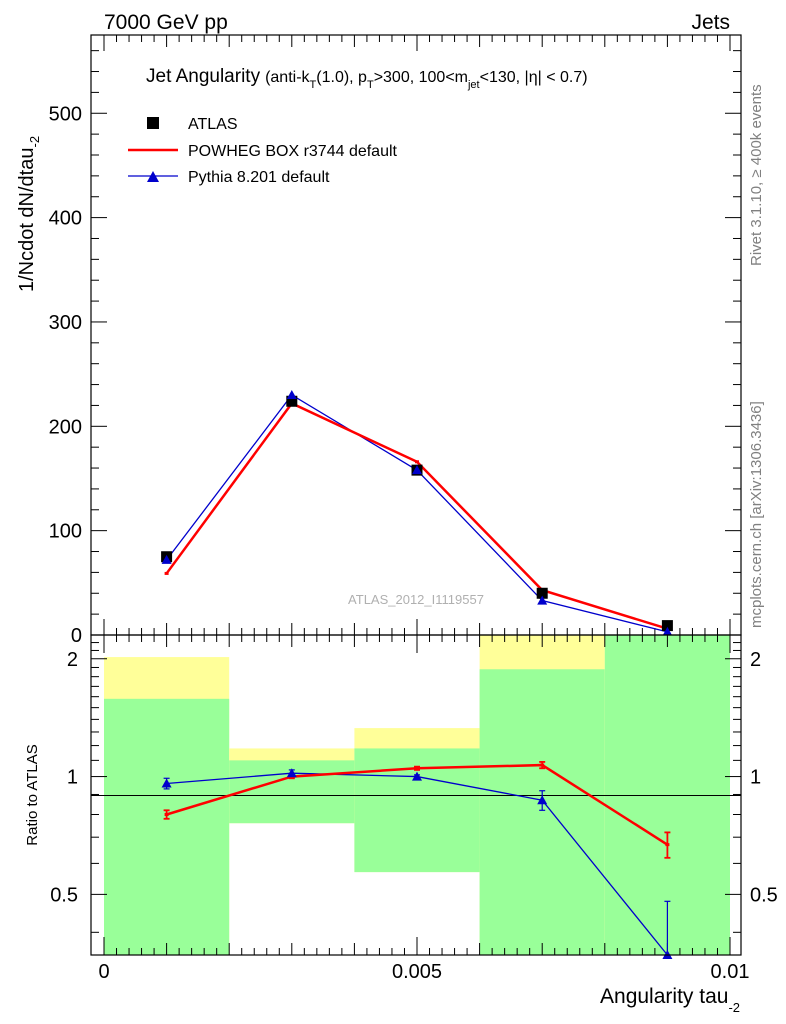 This screenshot has width=786, height=1024. I want to click on legend-powheg-label: POWHEG BOX r3744 default, so click(293, 151).